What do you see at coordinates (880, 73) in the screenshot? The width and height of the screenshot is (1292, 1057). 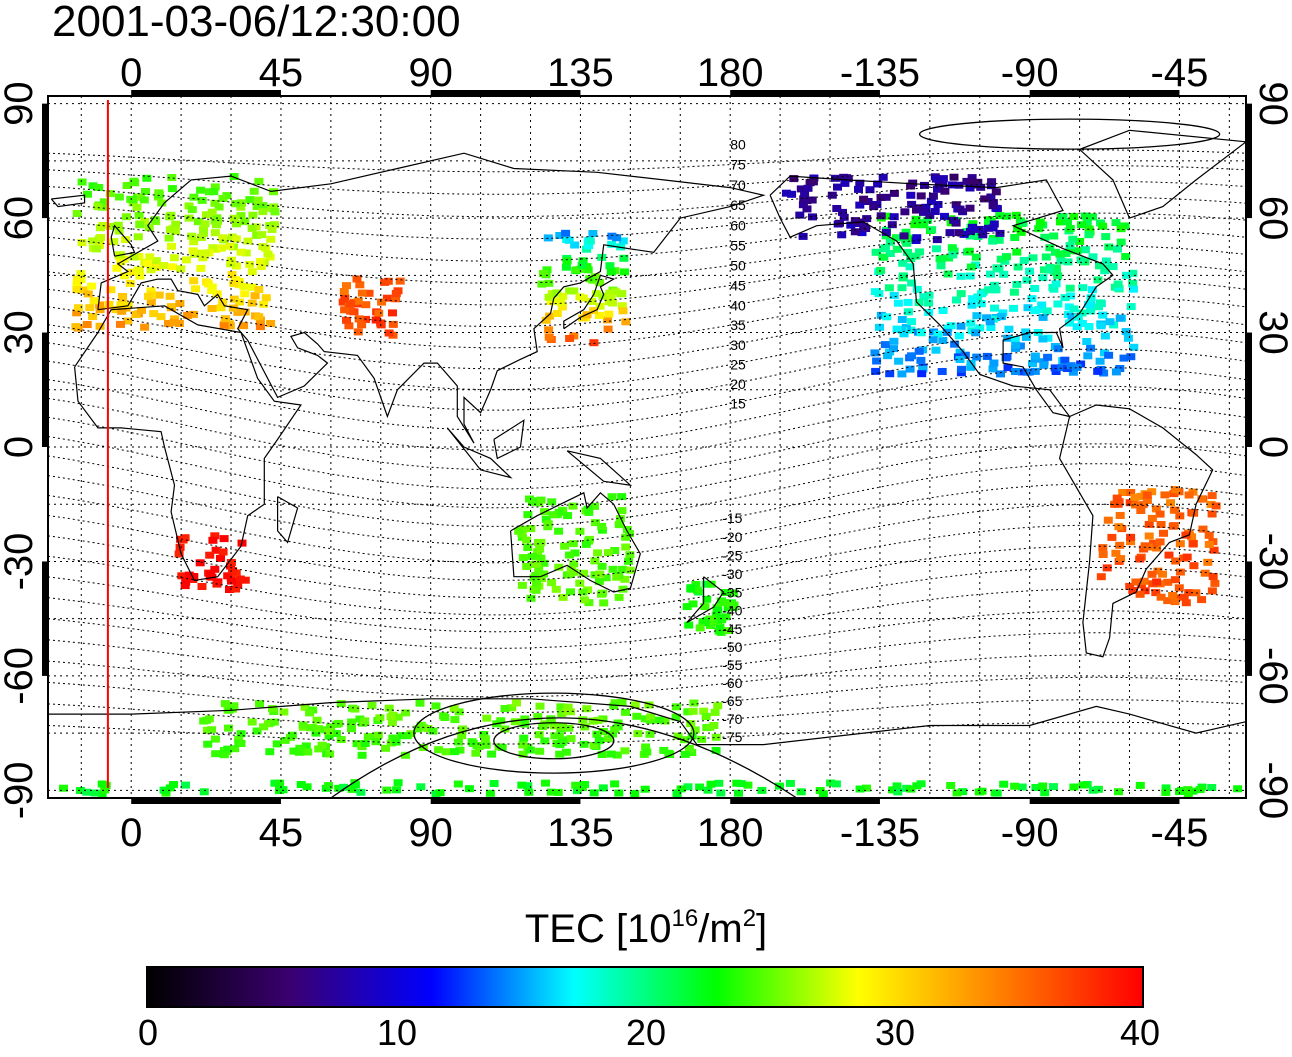 I see `lon-tick-top: -135` at bounding box center [880, 73].